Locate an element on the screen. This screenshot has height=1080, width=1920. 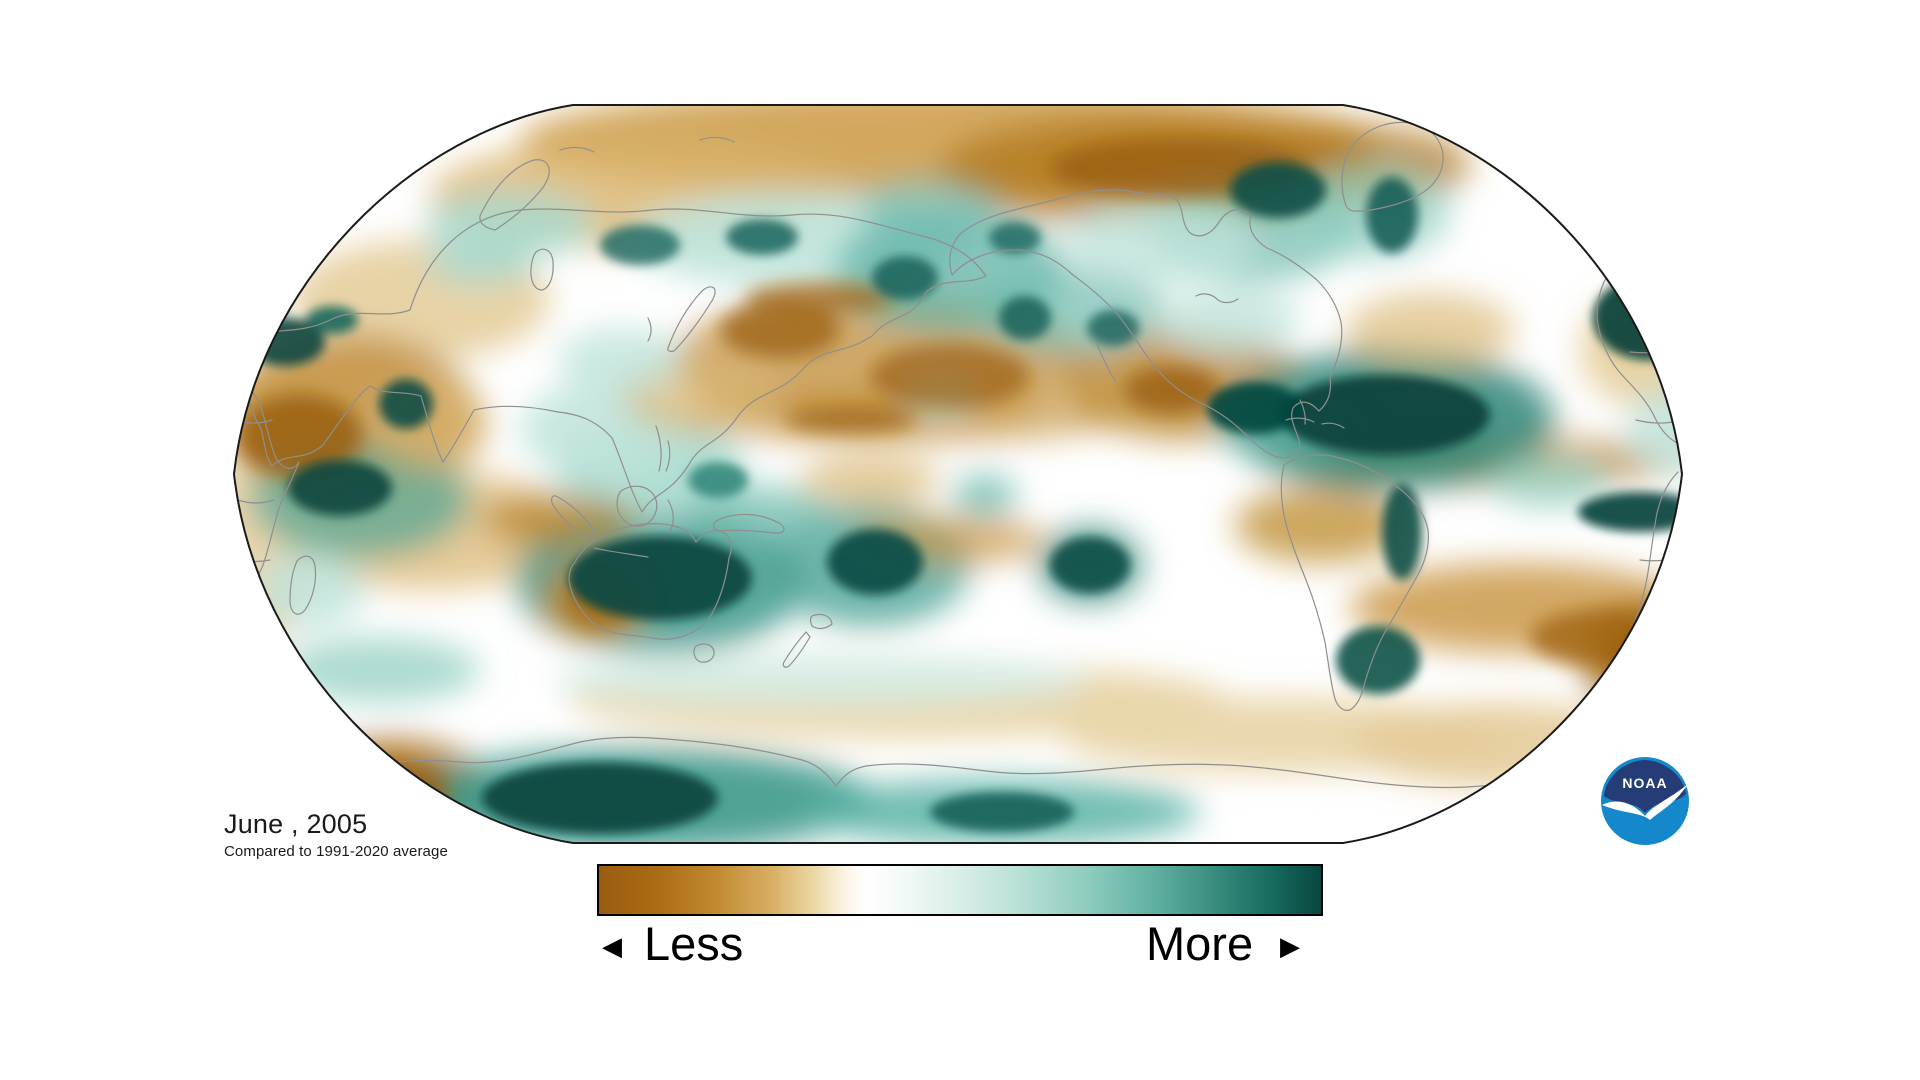
more-arrow-icon: ▶ is located at coordinates (1290, 946).